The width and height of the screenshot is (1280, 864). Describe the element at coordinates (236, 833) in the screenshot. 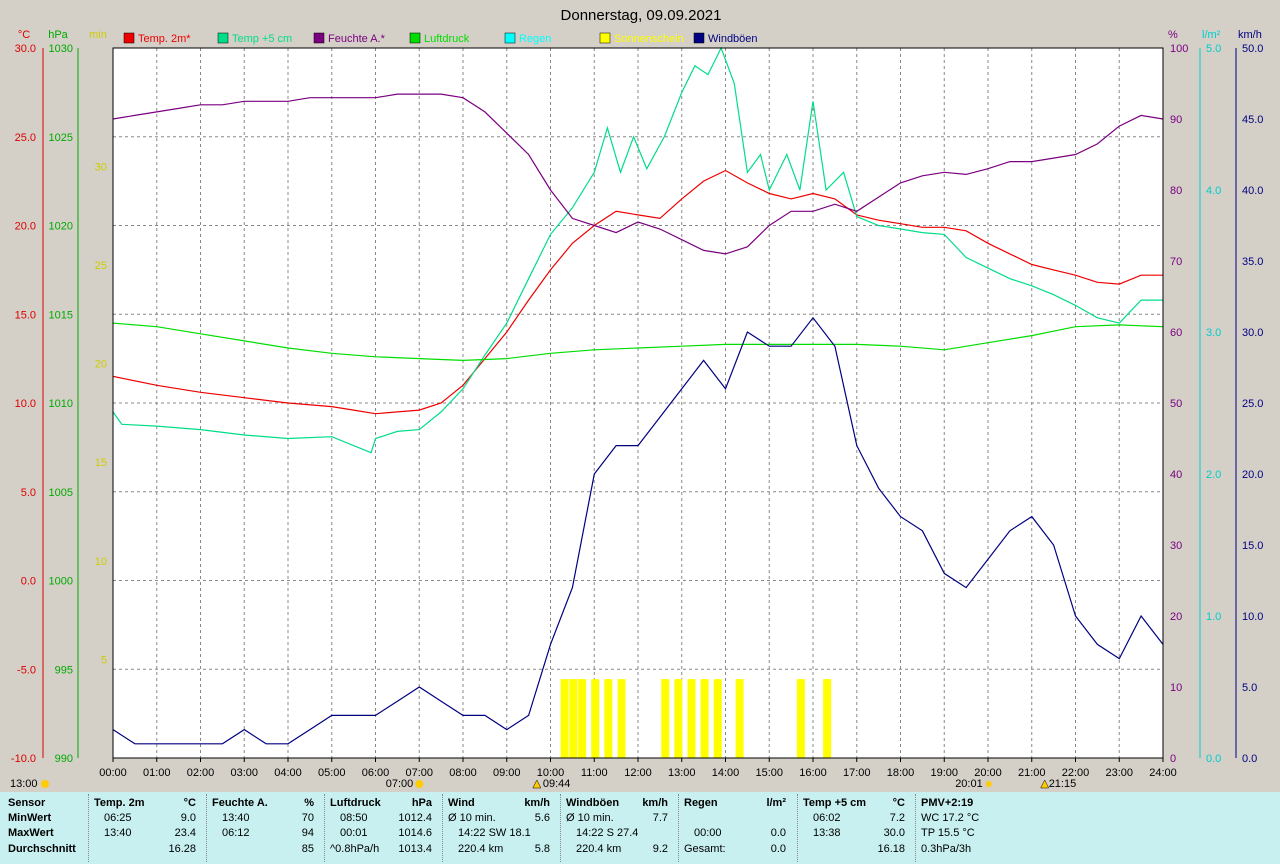

I see `cell-left: 06:12` at that location.